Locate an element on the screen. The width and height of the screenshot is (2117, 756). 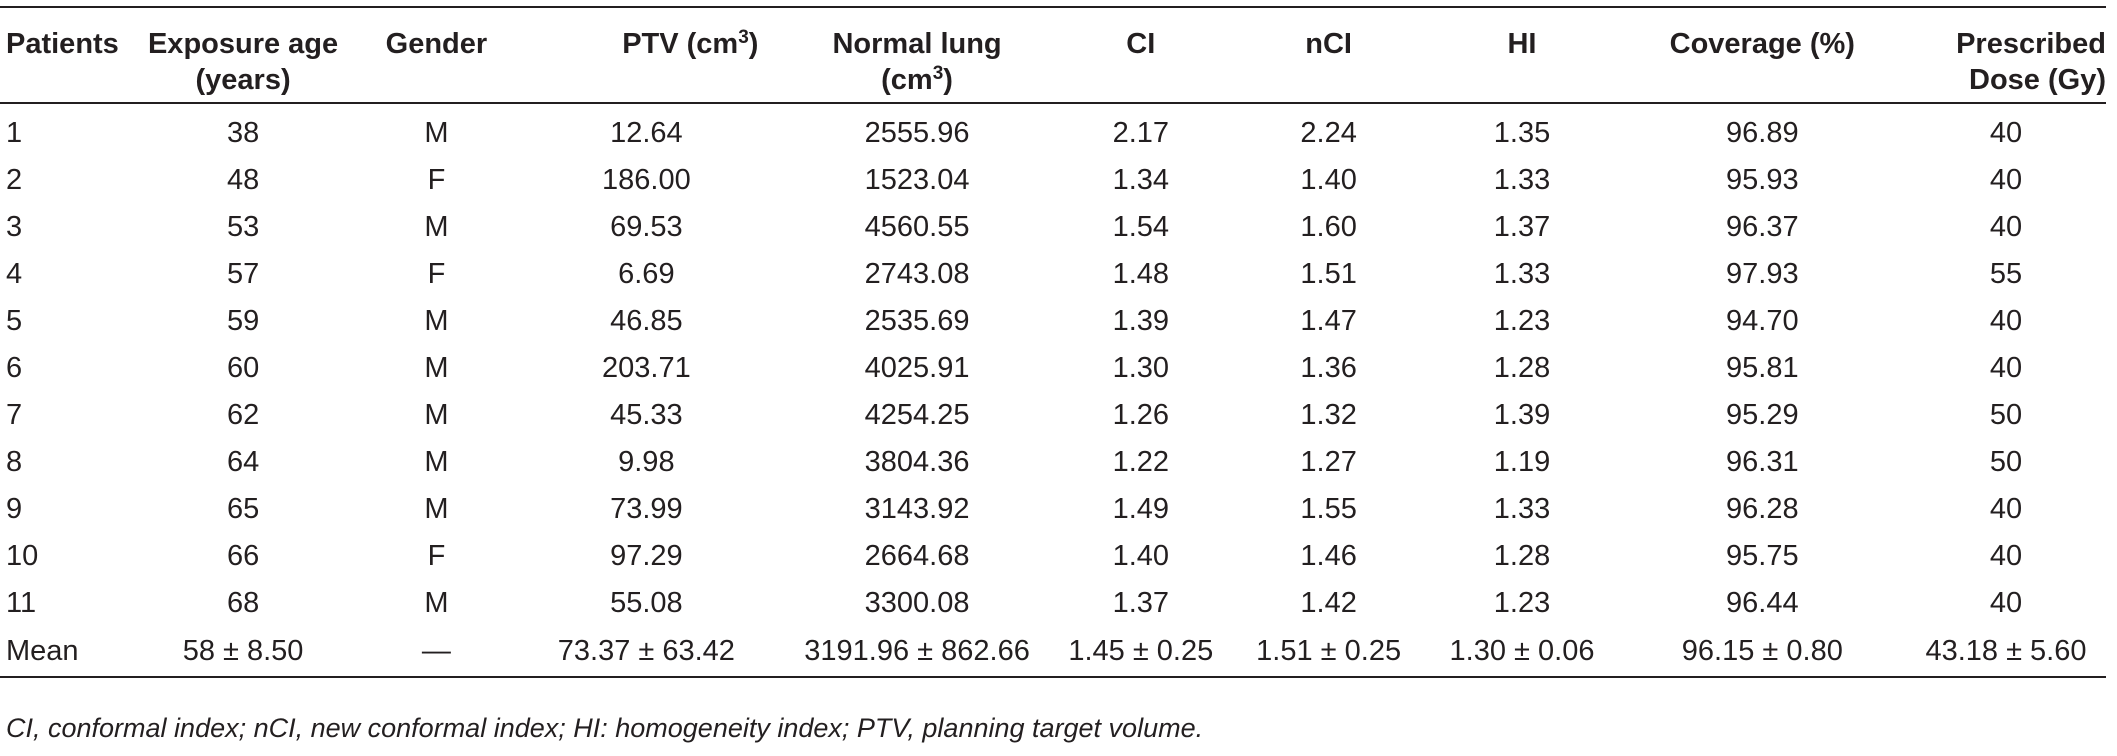
cell-hi: 1.23 is located at coordinates (1522, 603).